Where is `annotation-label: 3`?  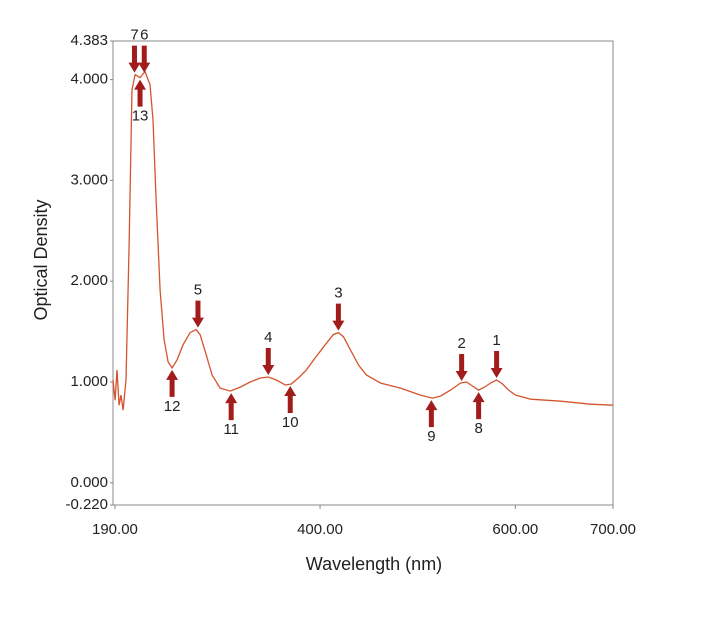 annotation-label: 3 is located at coordinates (338, 293).